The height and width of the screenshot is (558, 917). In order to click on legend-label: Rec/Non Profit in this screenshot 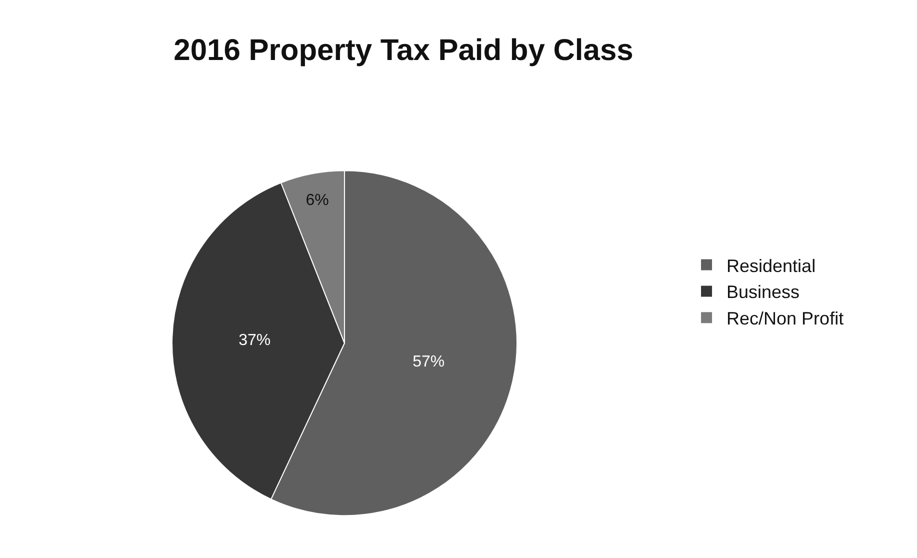, I will do `click(785, 318)`.